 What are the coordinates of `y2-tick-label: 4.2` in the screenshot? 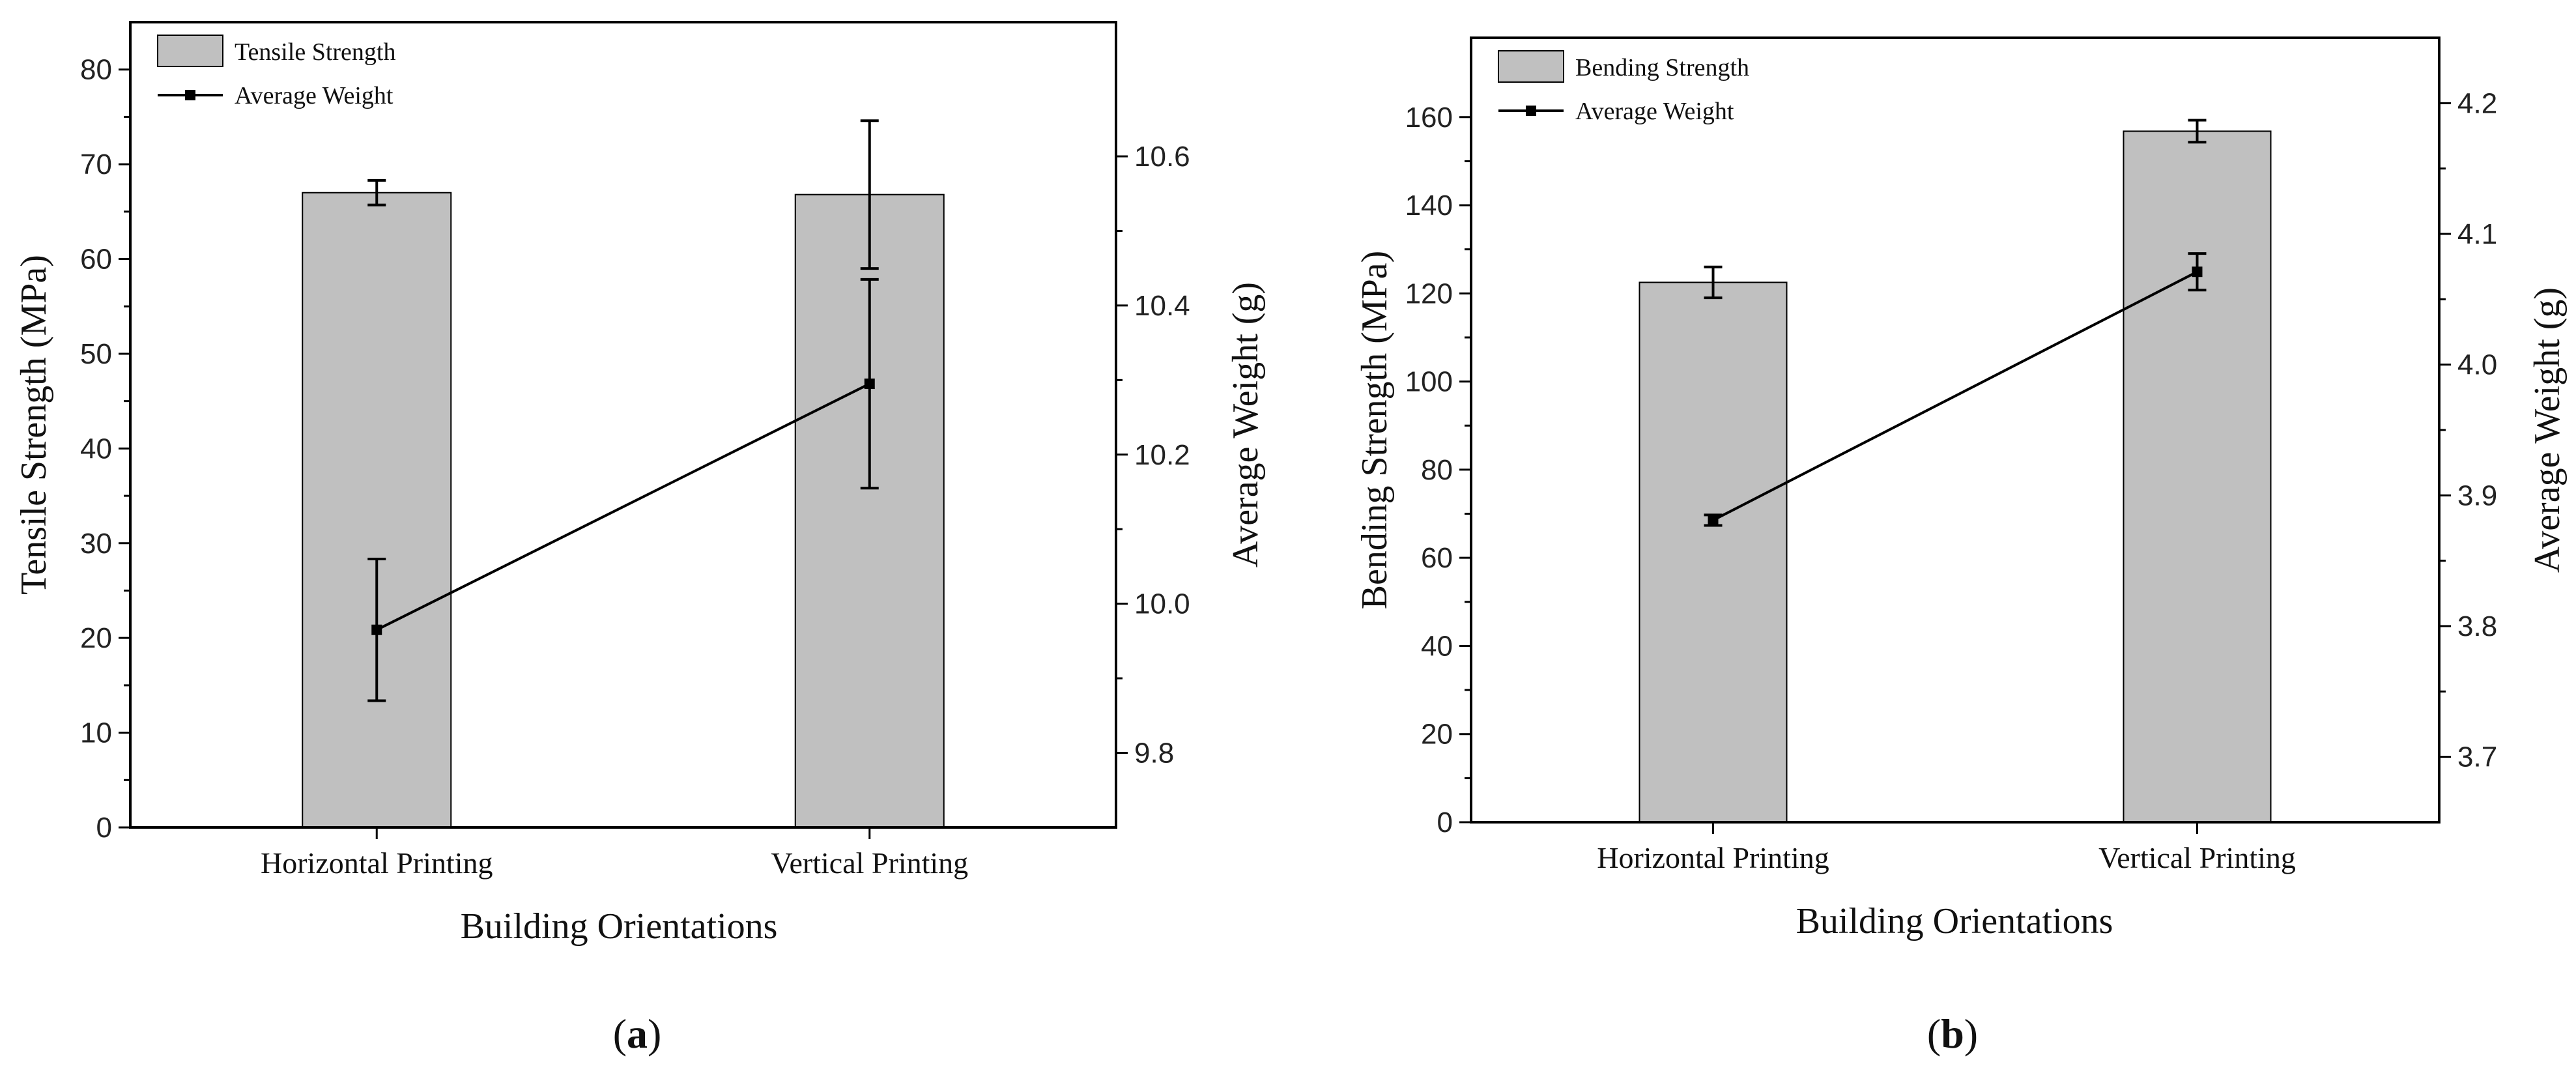 It's located at (2477, 103).